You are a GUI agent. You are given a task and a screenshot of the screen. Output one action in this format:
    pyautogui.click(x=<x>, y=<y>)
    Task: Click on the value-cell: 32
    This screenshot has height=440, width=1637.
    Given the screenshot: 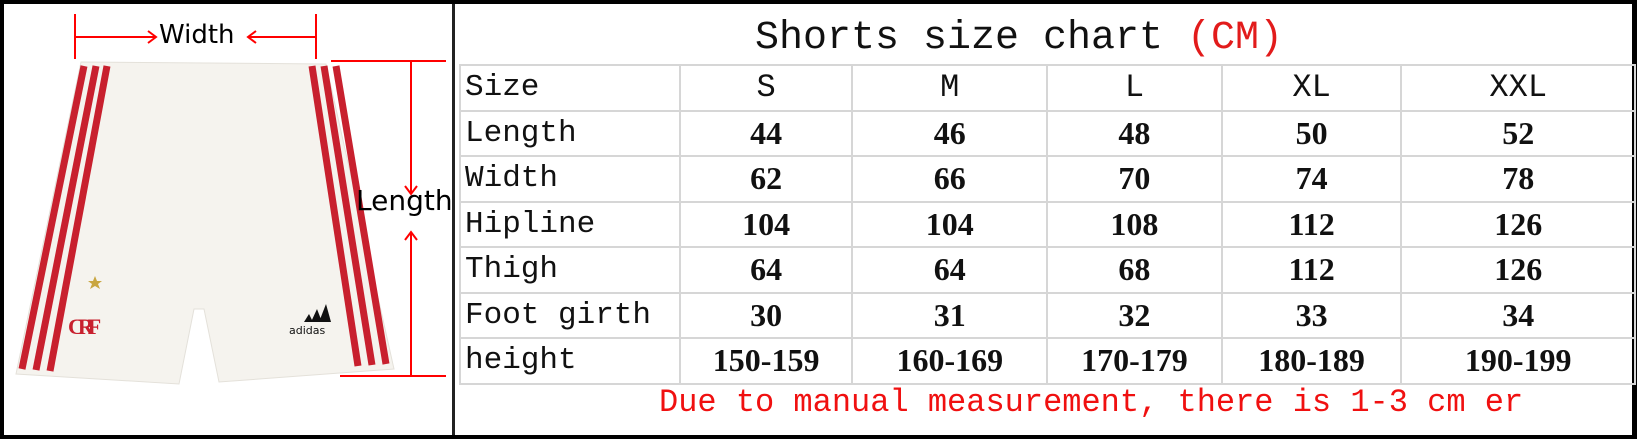 What is the action you would take?
    pyautogui.click(x=1134, y=315)
    